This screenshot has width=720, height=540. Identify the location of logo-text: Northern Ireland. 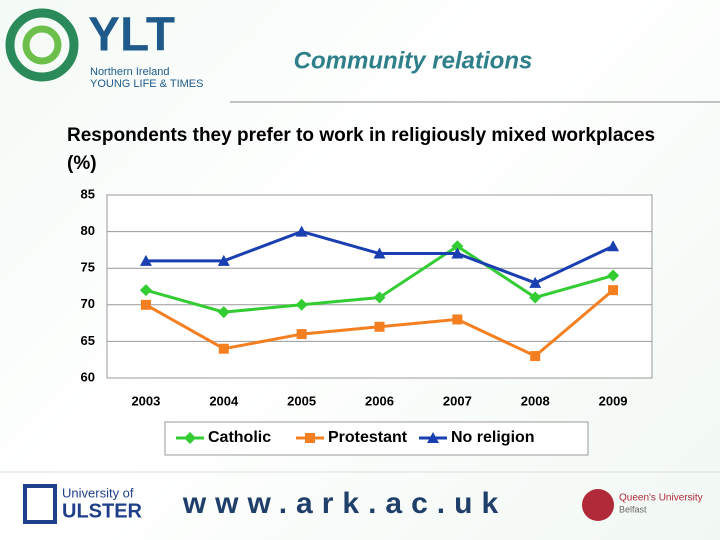
(130, 72).